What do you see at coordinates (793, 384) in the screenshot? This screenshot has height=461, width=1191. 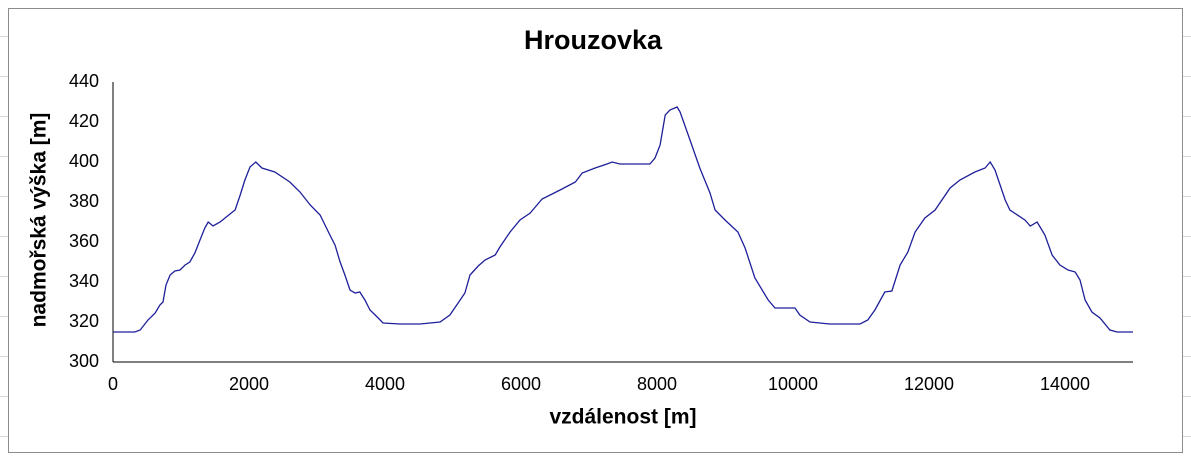 I see `x-tick-label: 10000` at bounding box center [793, 384].